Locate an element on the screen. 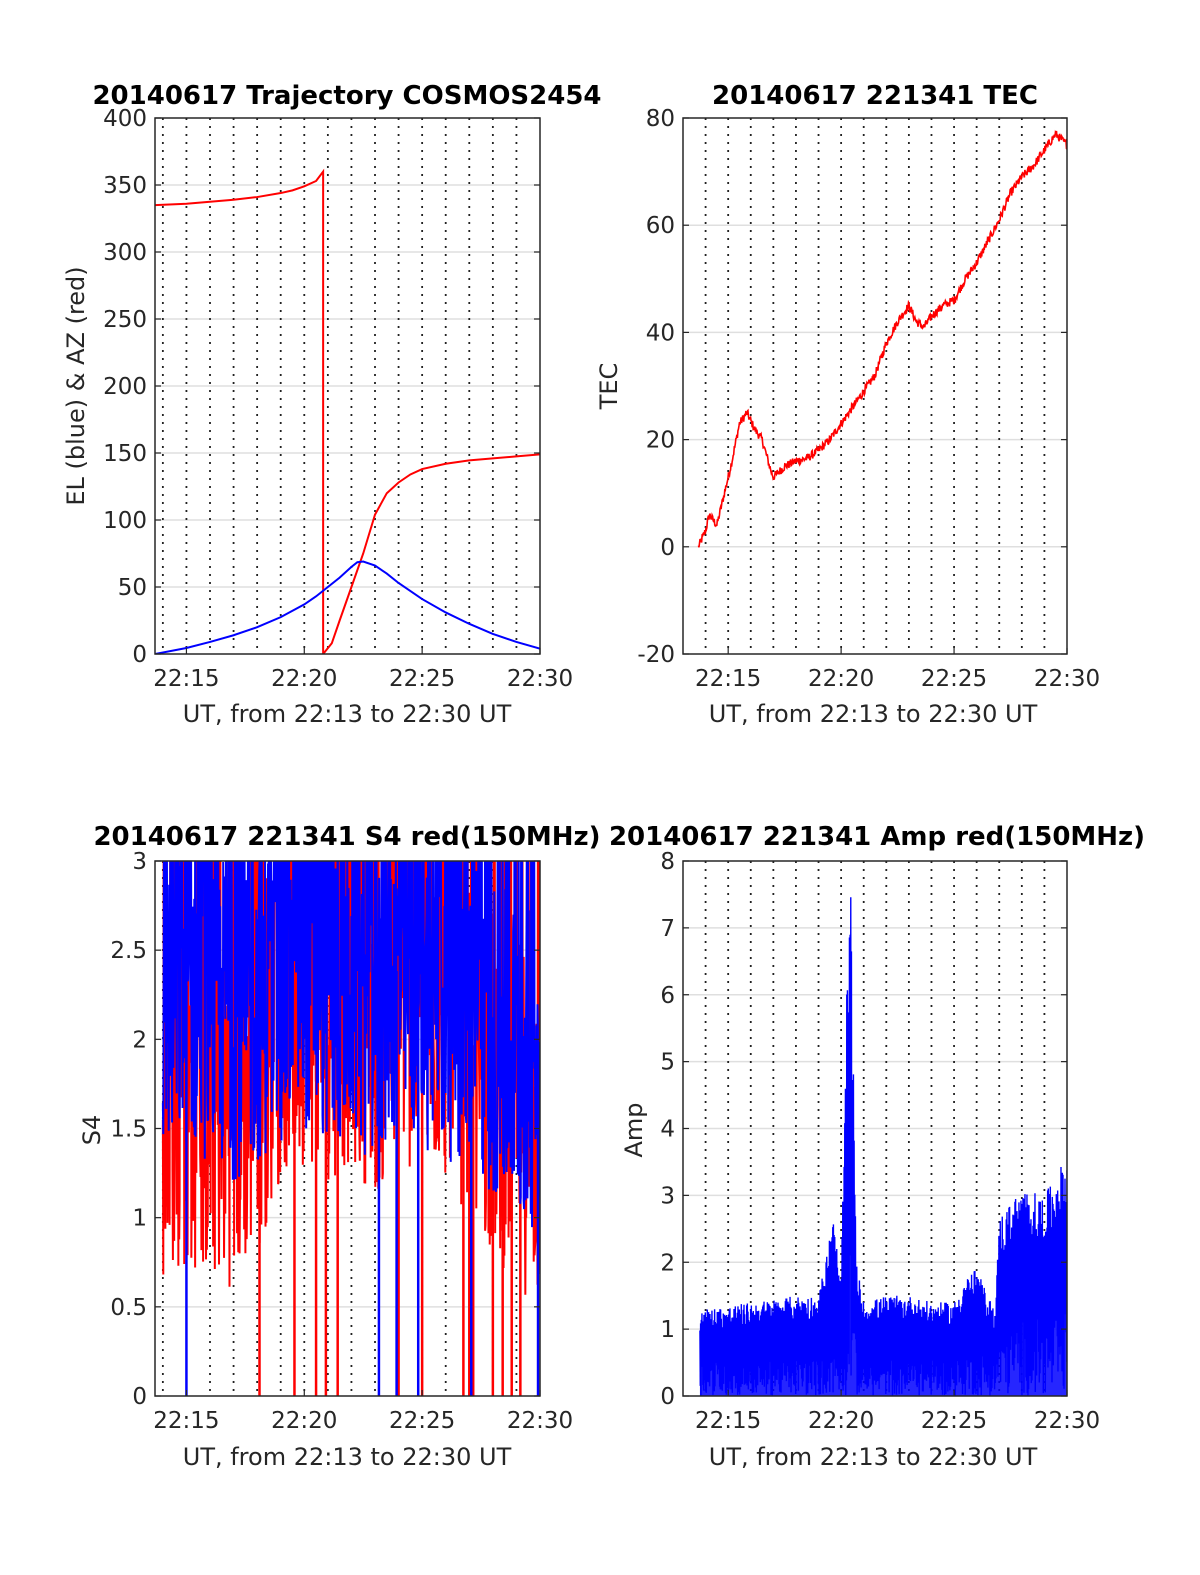  s4-ytick-label: 1.5 is located at coordinates (128, 1130).